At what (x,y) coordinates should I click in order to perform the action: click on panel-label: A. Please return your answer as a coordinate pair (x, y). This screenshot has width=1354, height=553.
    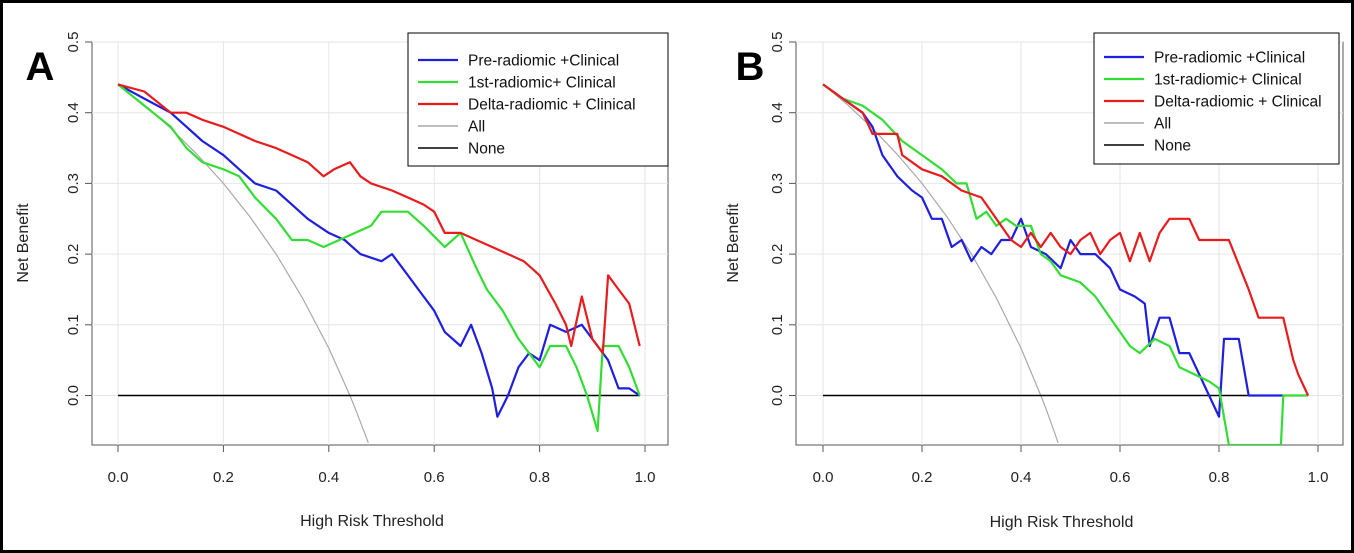
    Looking at the image, I should click on (40, 67).